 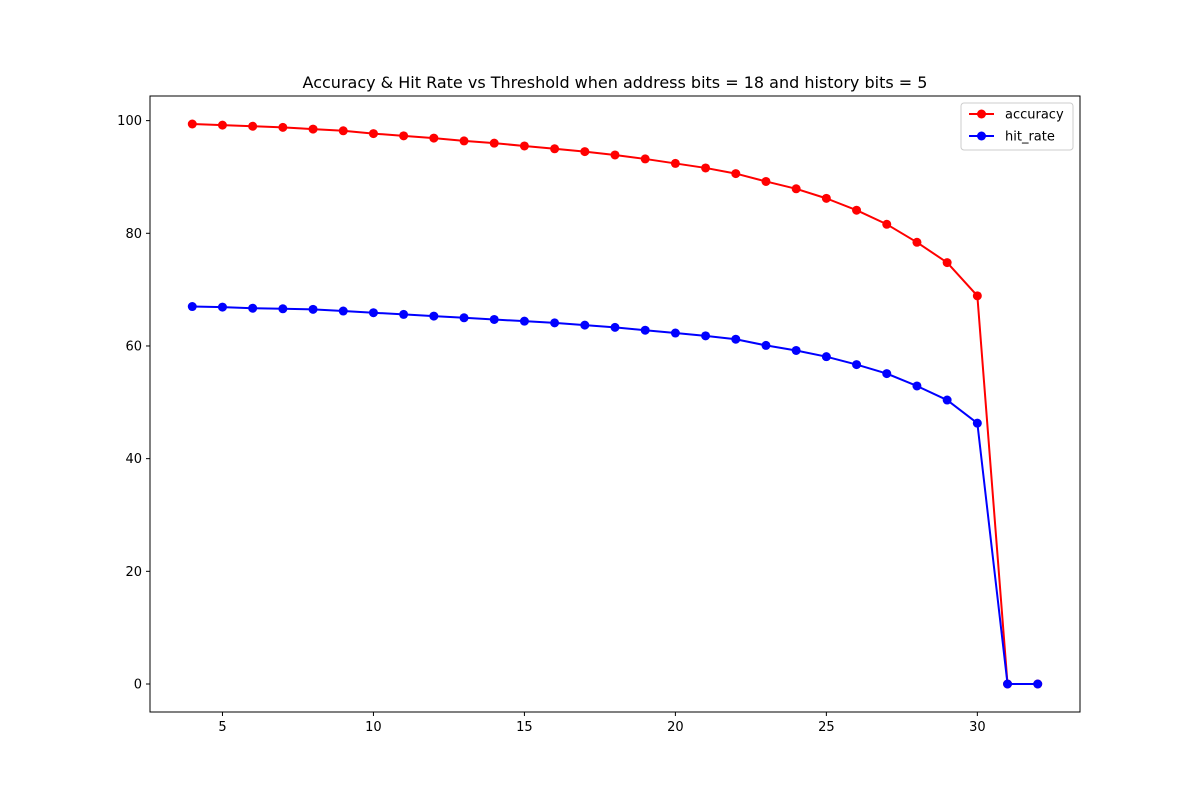 I want to click on y-tick-label: 0, so click(x=138, y=685).